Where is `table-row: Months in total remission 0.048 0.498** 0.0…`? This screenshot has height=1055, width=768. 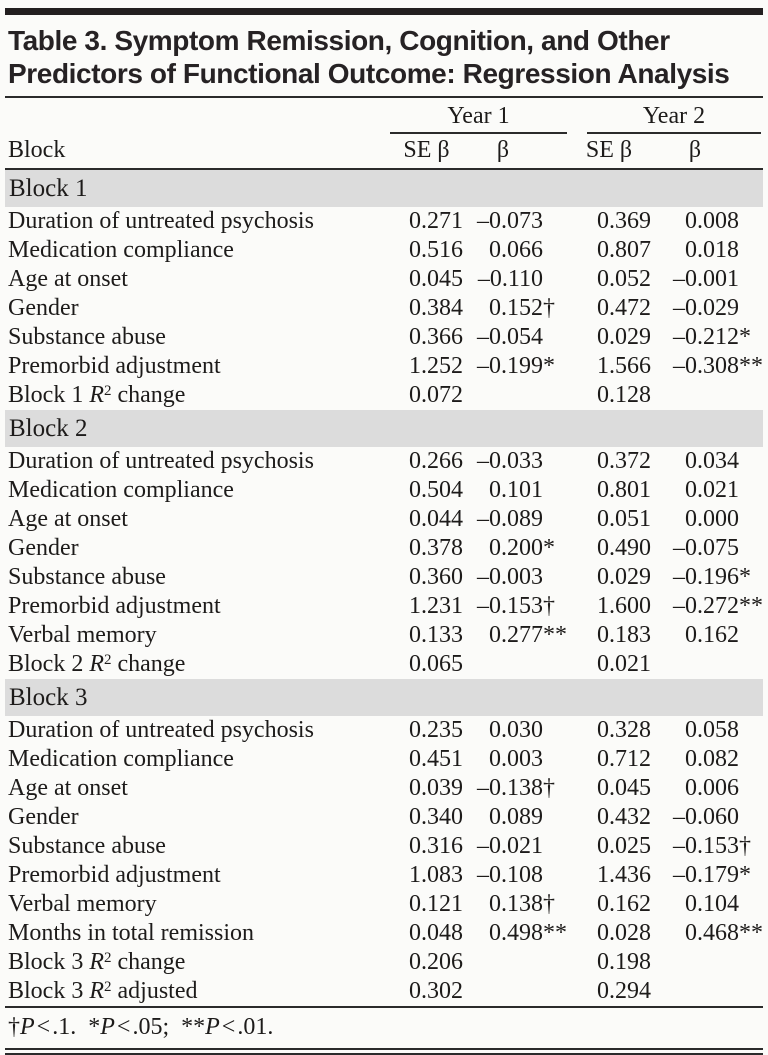 table-row: Months in total remission 0.048 0.498** 0.0… is located at coordinates (384, 933).